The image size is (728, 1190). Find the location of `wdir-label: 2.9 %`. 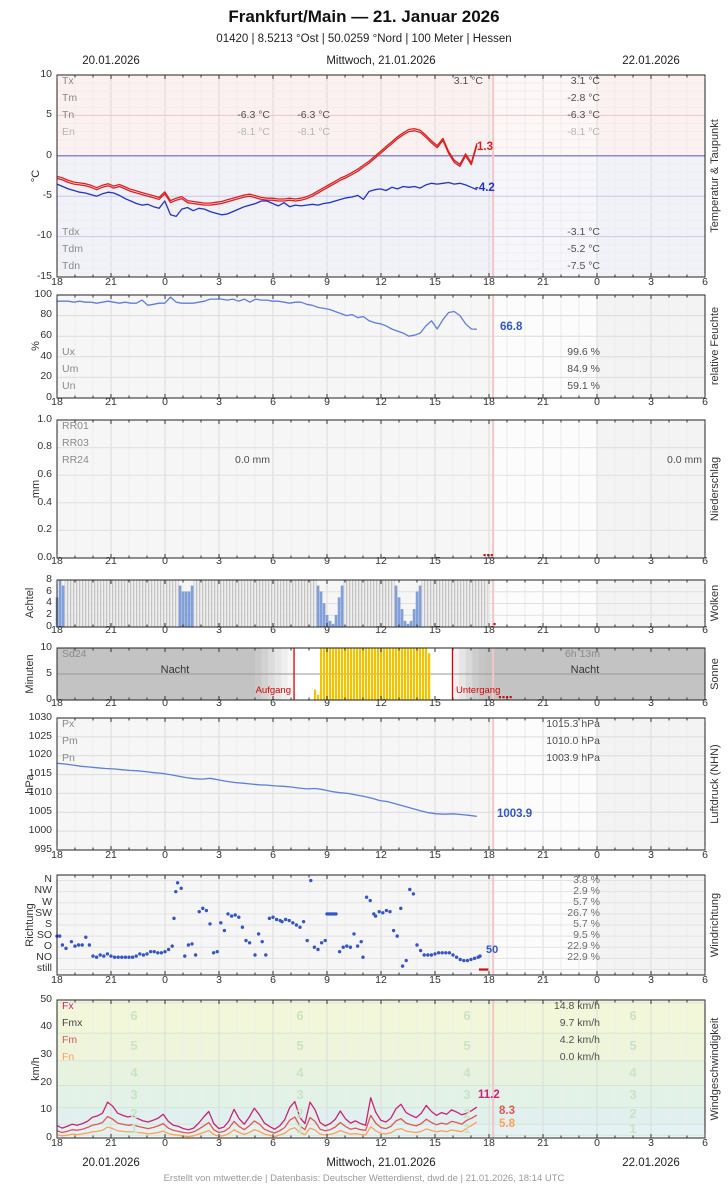

wdir-label: 2.9 % is located at coordinates (586, 890).